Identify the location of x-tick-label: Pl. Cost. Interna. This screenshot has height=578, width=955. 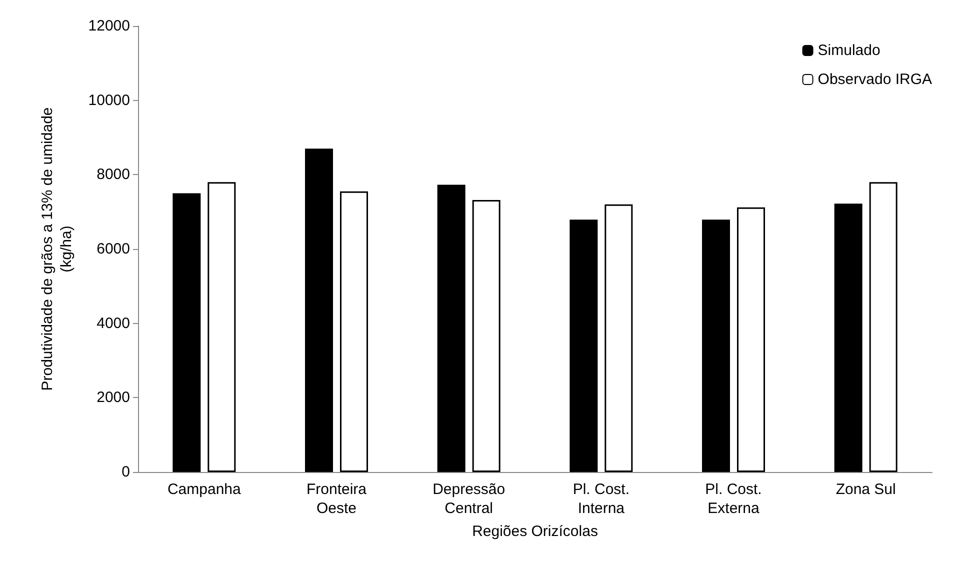
(601, 499).